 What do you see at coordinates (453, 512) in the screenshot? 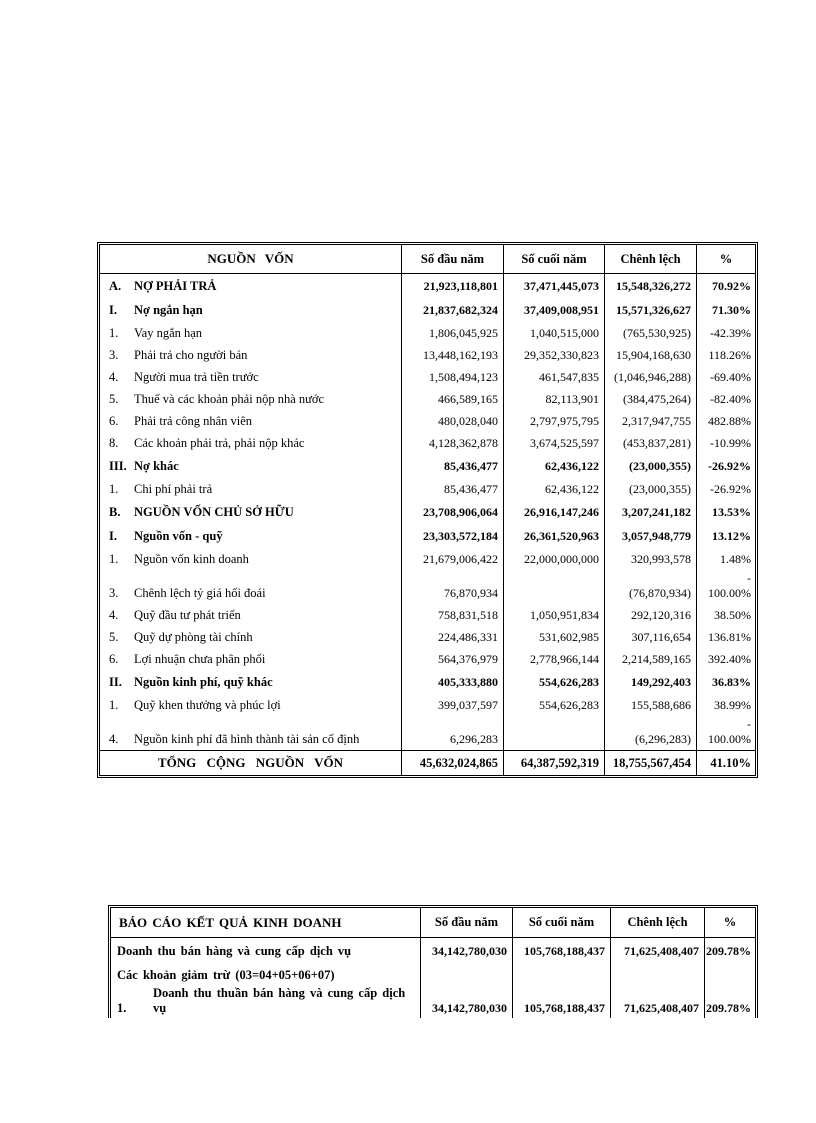
I see `begin-year-value: 23,708,906,064` at bounding box center [453, 512].